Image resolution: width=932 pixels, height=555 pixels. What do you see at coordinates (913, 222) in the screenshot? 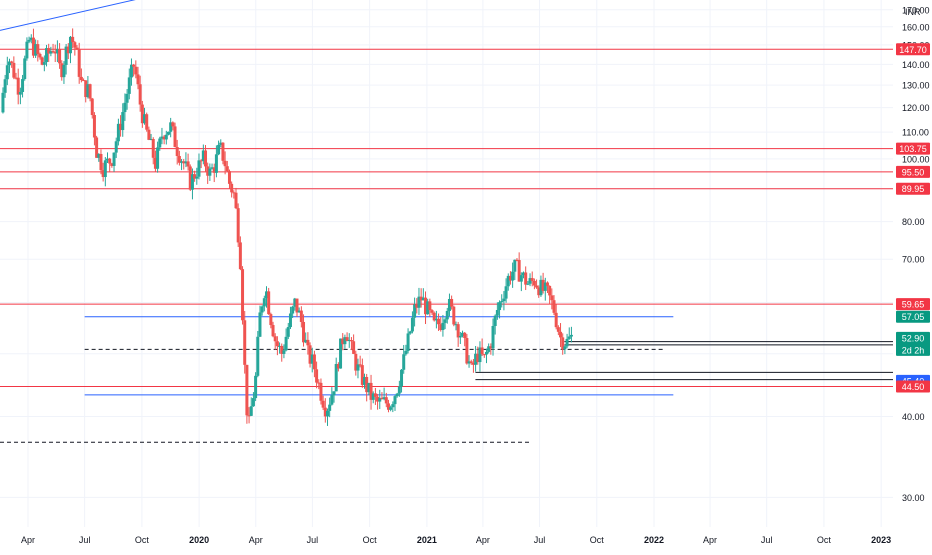
I see `y-tick-label: 80.00` at bounding box center [913, 222].